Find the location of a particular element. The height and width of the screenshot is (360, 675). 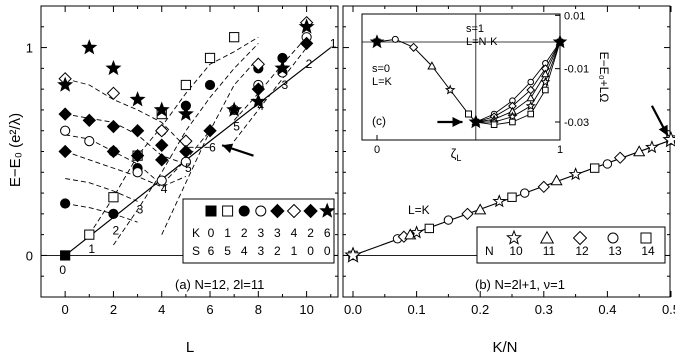

legend-k-value: 3 is located at coordinates (260, 233).